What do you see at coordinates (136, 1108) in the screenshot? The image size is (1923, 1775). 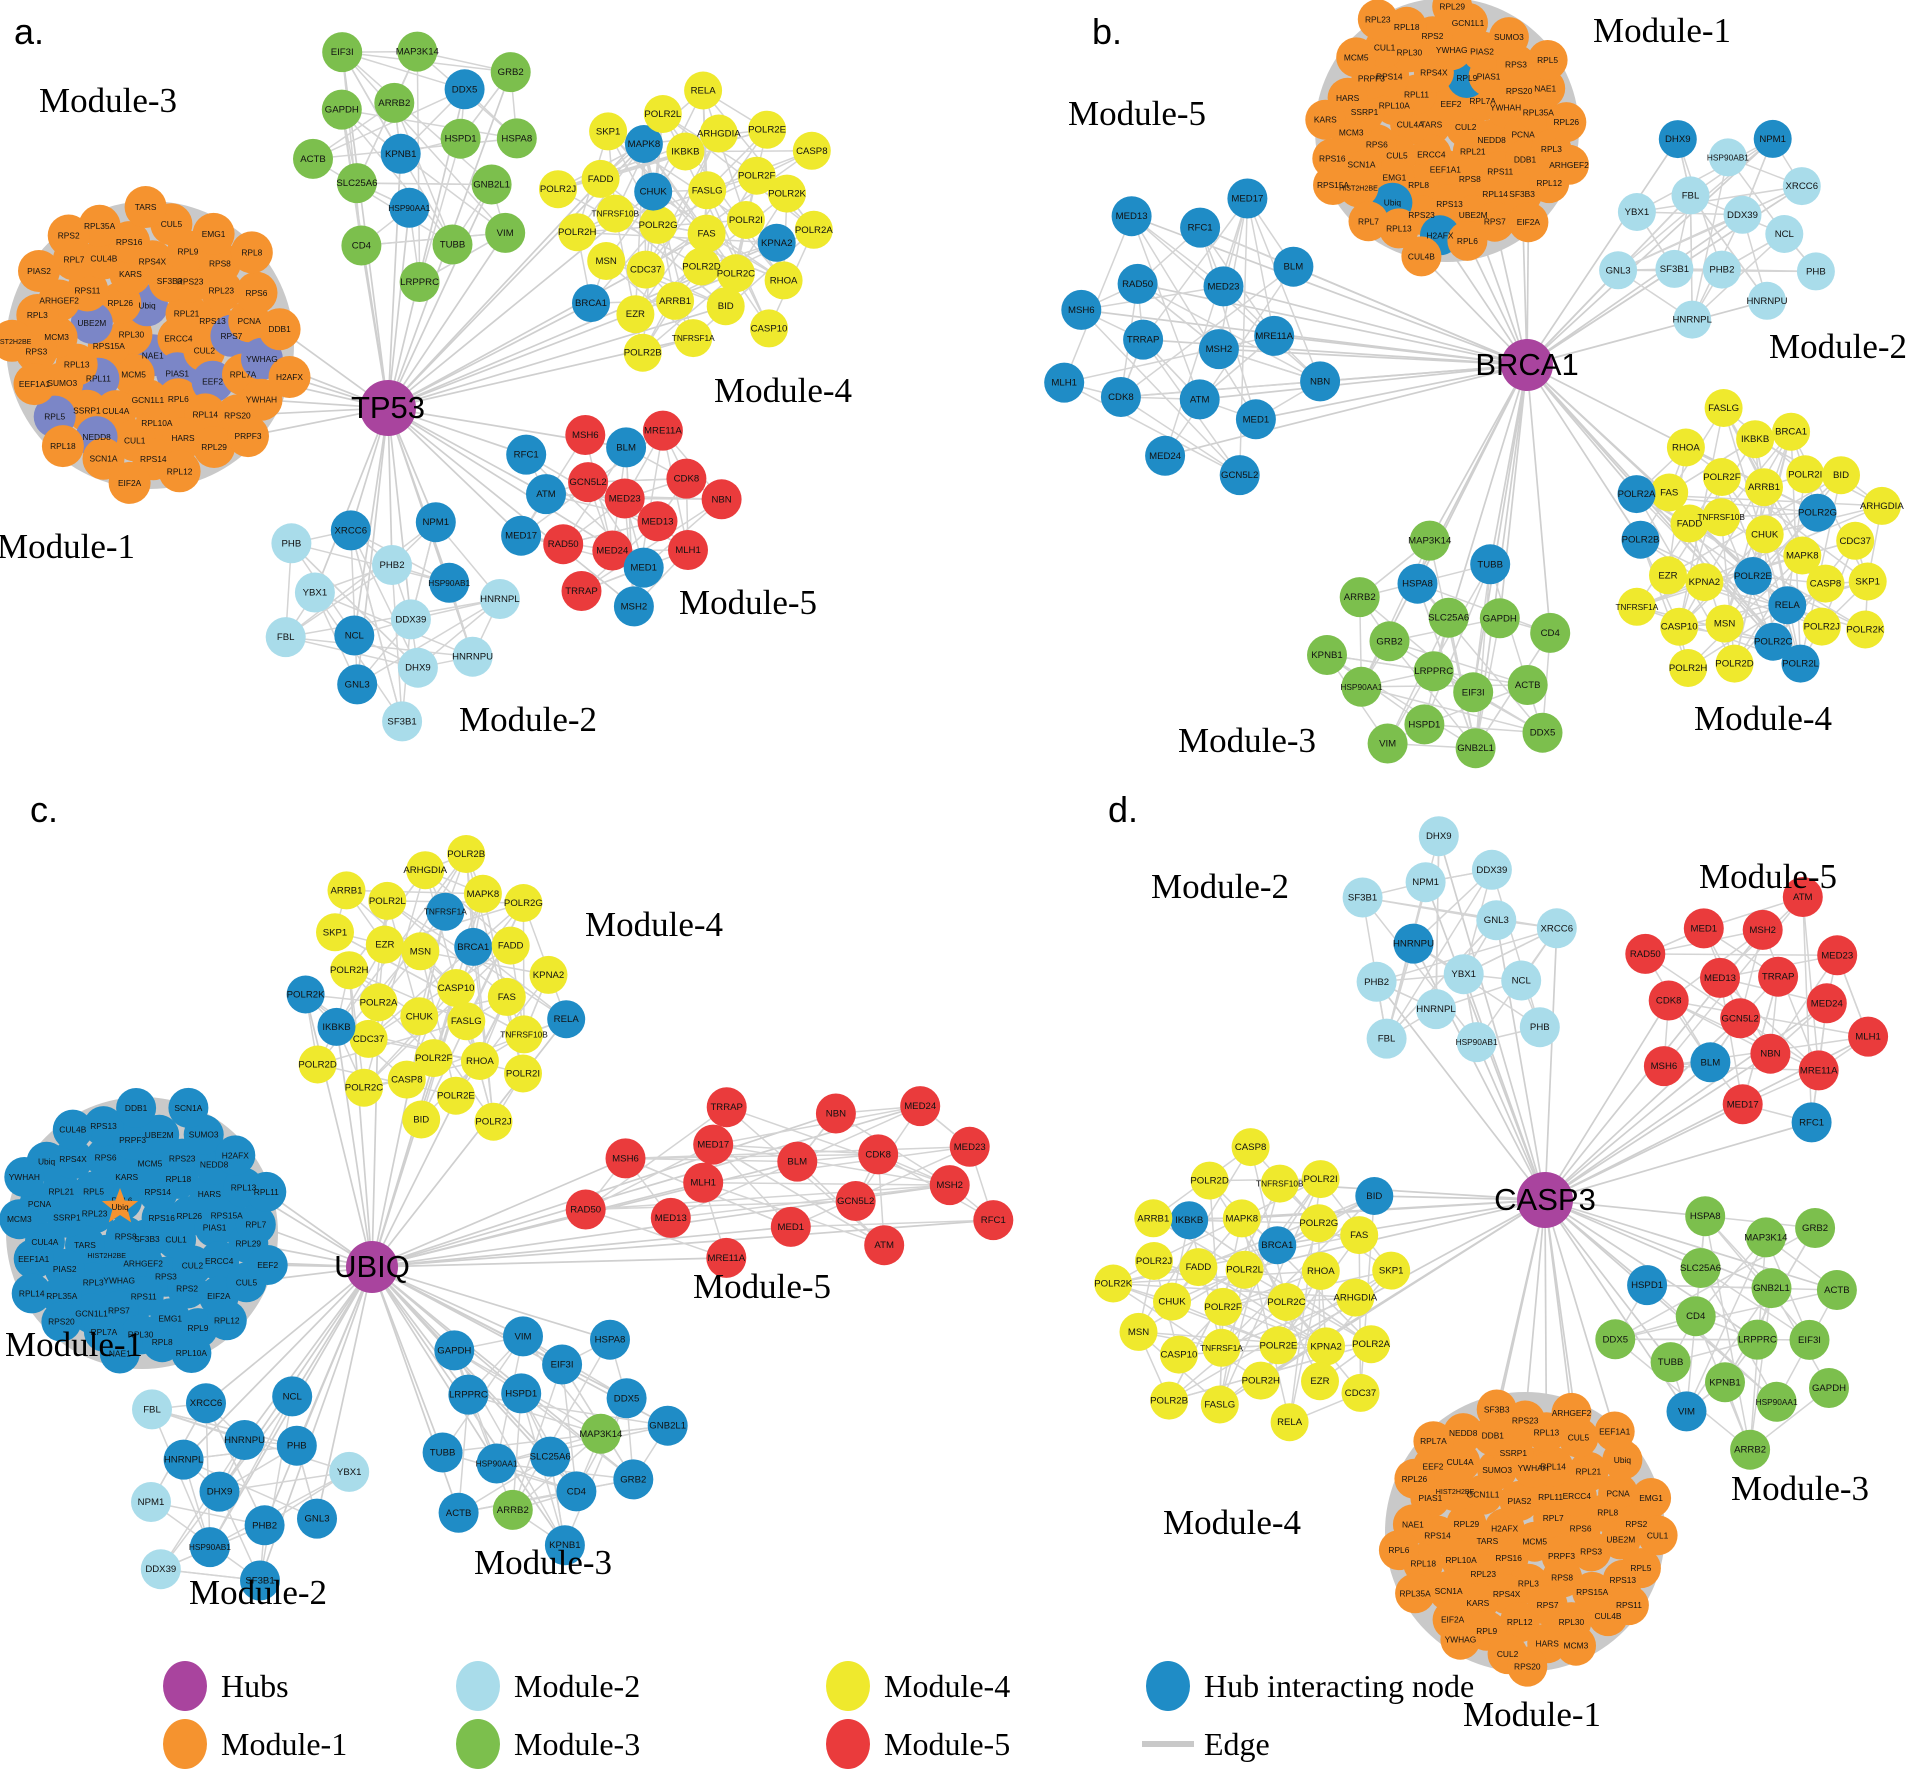 I see `node-DDB1` at bounding box center [136, 1108].